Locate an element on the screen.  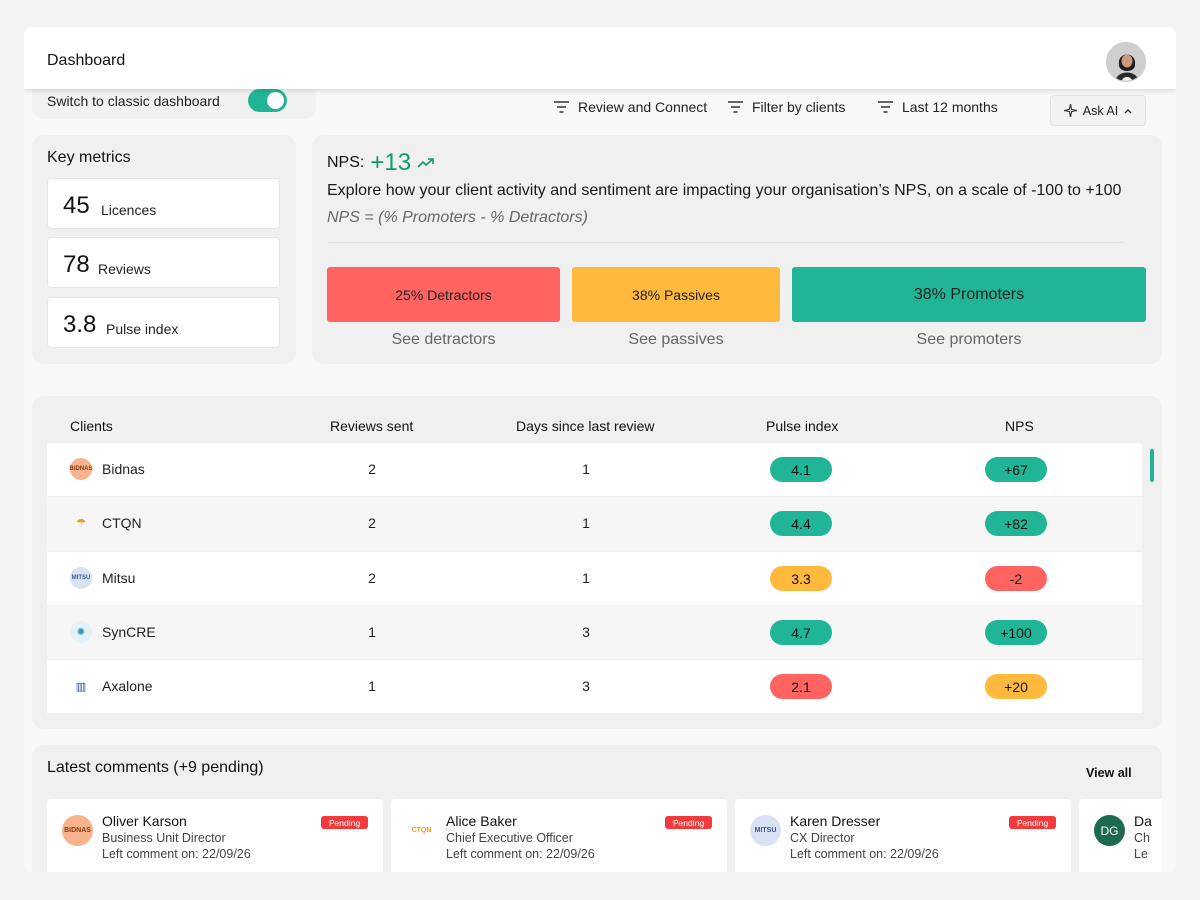
trending-up-icon is located at coordinates (425, 163).